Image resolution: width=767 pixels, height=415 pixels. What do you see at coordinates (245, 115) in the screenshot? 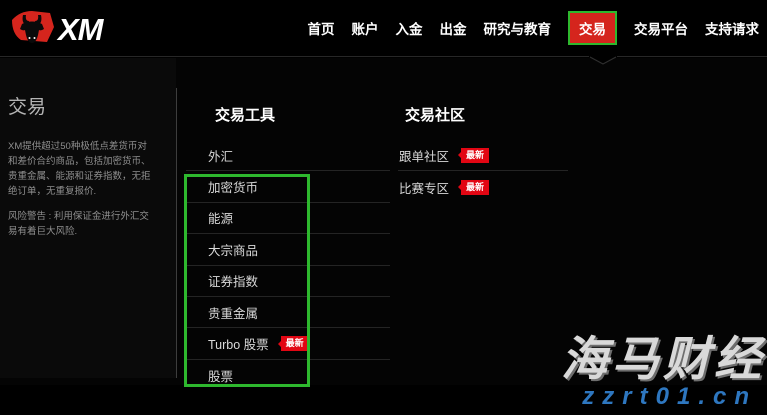
I see `column-header-trading-tools: 交易工具` at bounding box center [245, 115].